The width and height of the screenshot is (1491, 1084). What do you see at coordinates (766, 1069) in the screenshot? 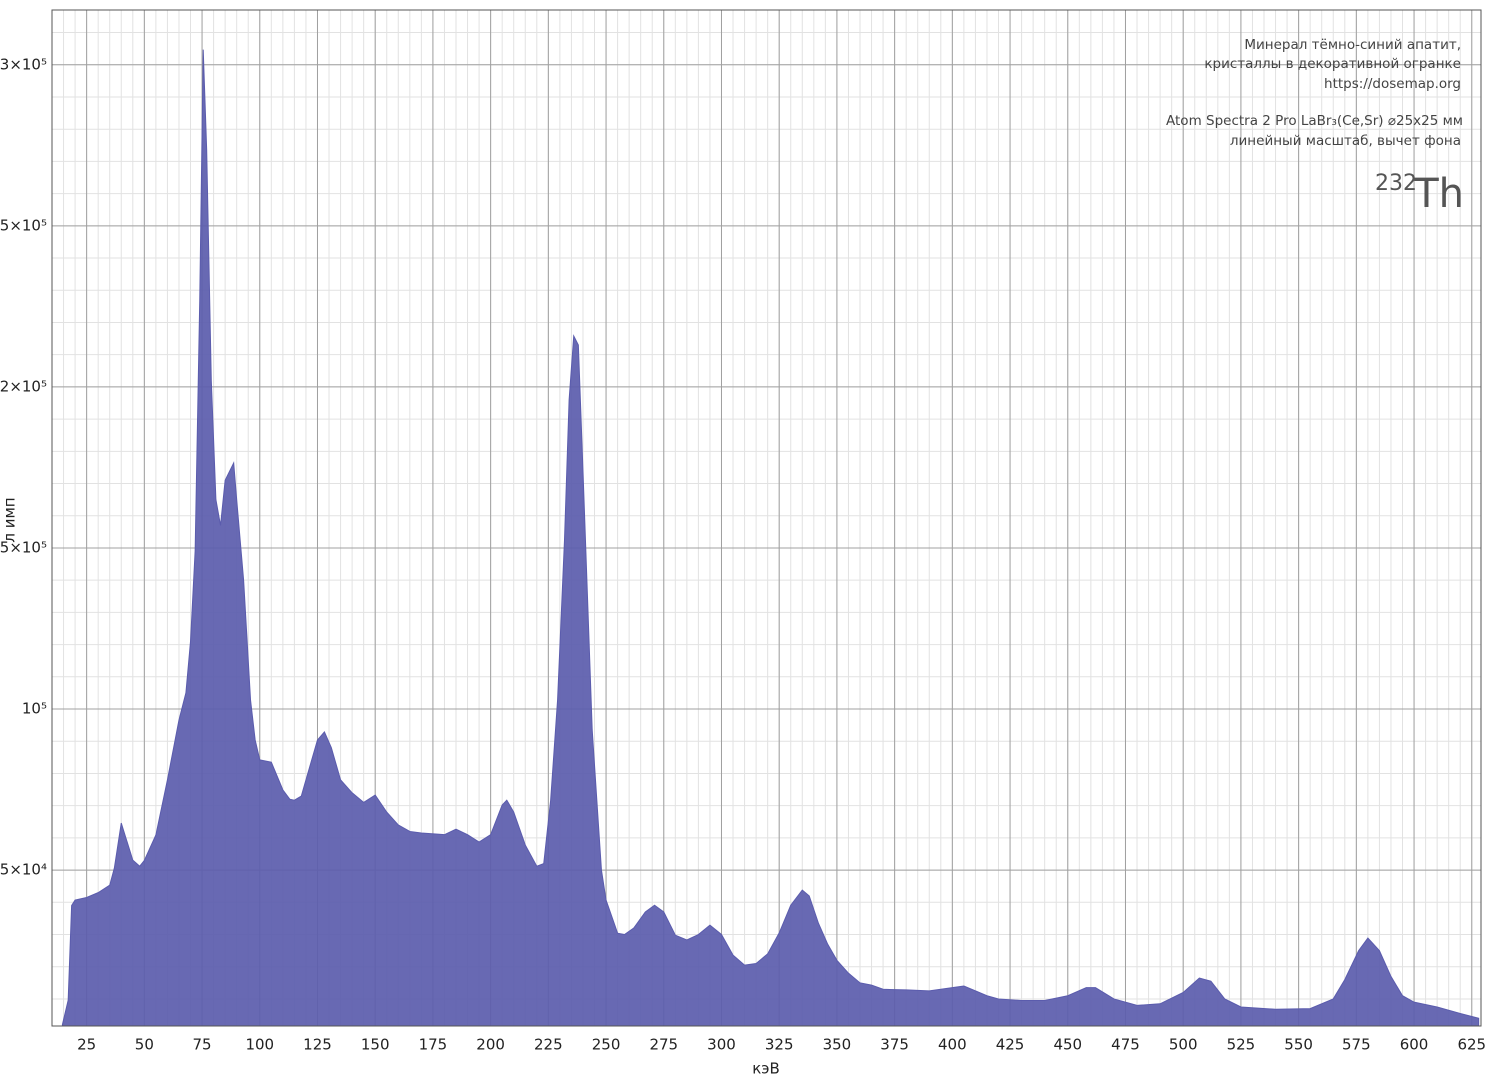
I see `x-axis-label: кэВ` at bounding box center [766, 1069].